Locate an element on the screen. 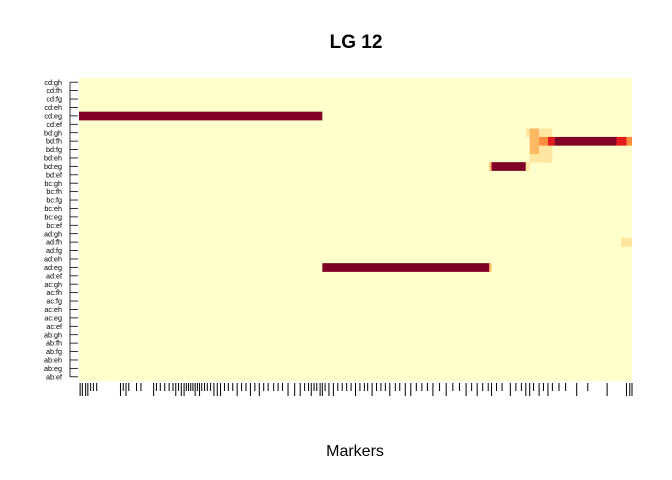 The image size is (672, 480). marker-rug is located at coordinates (356, 389).